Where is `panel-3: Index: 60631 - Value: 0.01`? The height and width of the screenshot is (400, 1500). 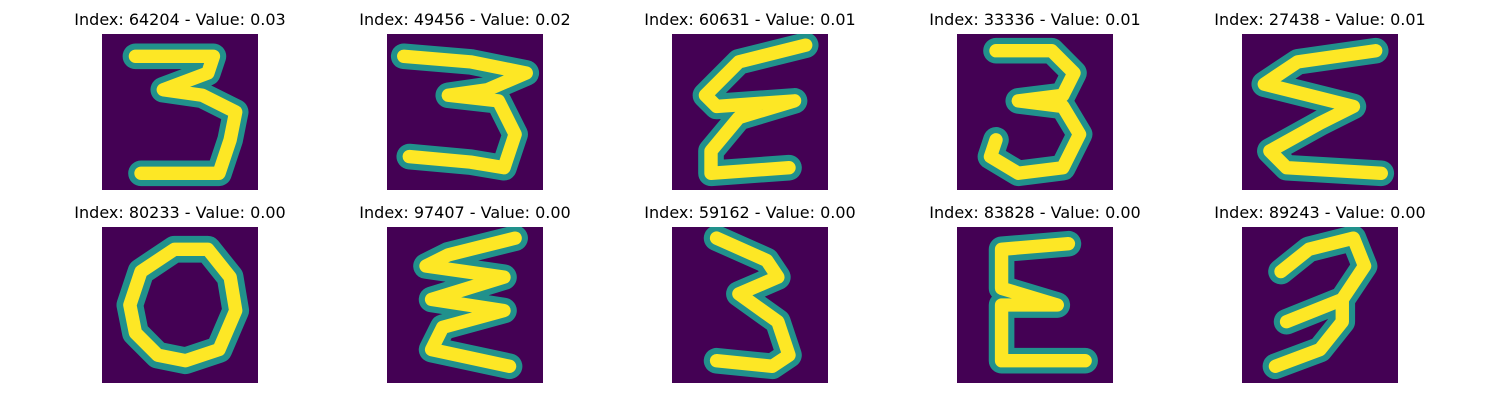 panel-3: Index: 60631 - Value: 0.01 is located at coordinates (750, 103).